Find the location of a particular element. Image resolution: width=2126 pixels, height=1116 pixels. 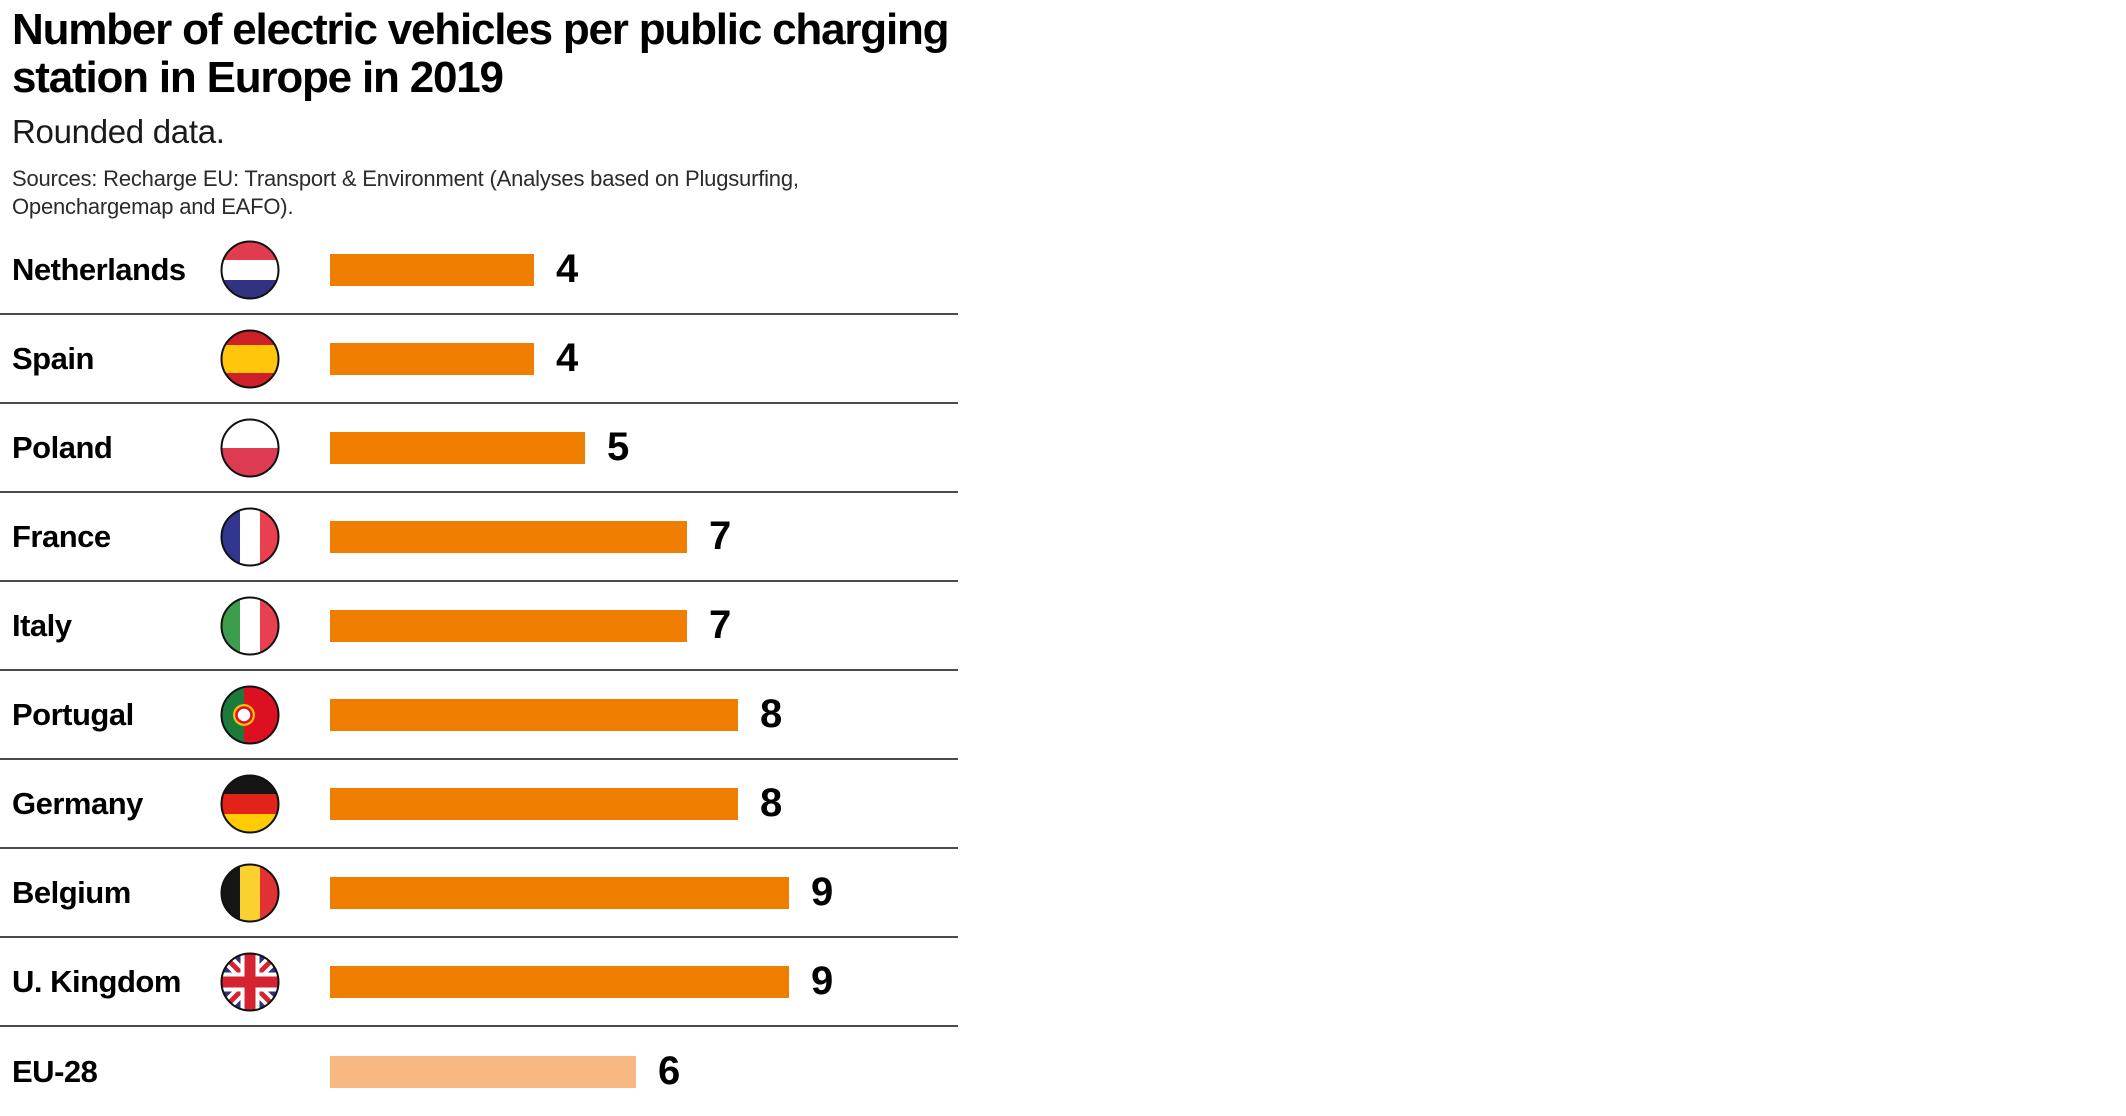

chart-row: Netherlands 4 is located at coordinates (479, 270).